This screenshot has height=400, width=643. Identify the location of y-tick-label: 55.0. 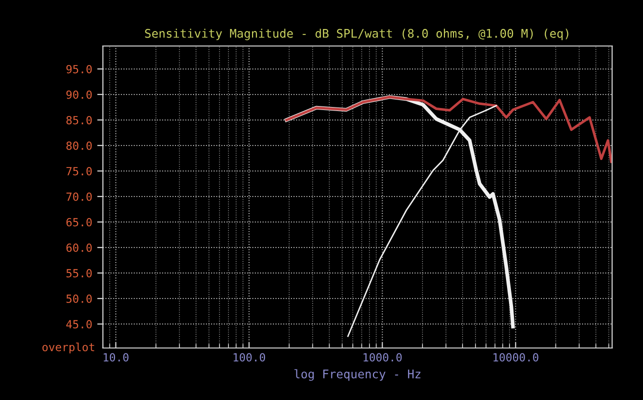
(79, 273).